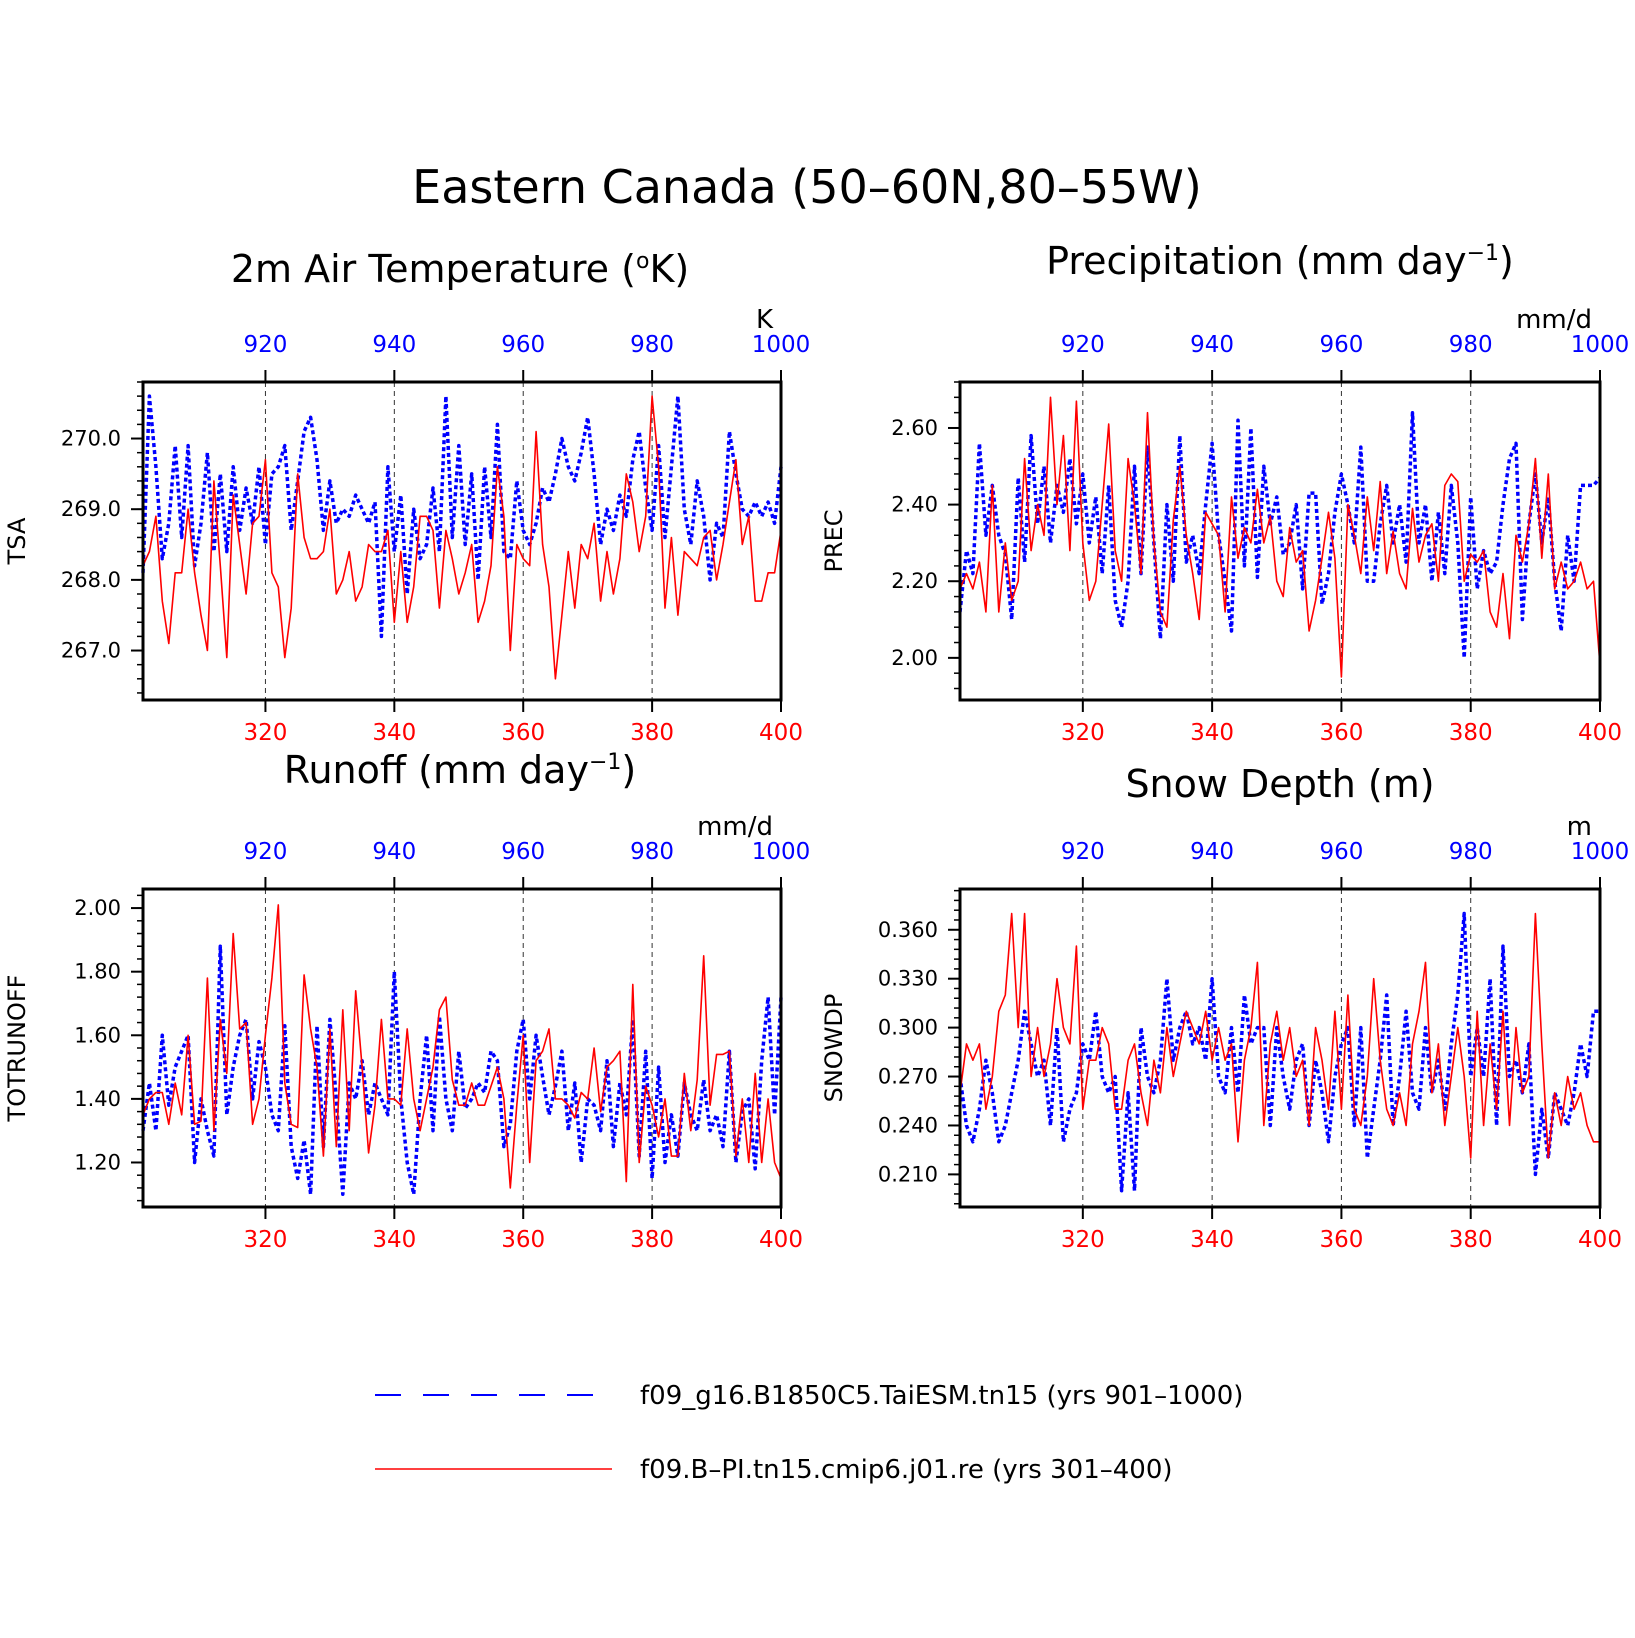 The height and width of the screenshot is (1638, 1635). I want to click on panel-2-x-bottom-tick-label: 400, so click(781, 1240).